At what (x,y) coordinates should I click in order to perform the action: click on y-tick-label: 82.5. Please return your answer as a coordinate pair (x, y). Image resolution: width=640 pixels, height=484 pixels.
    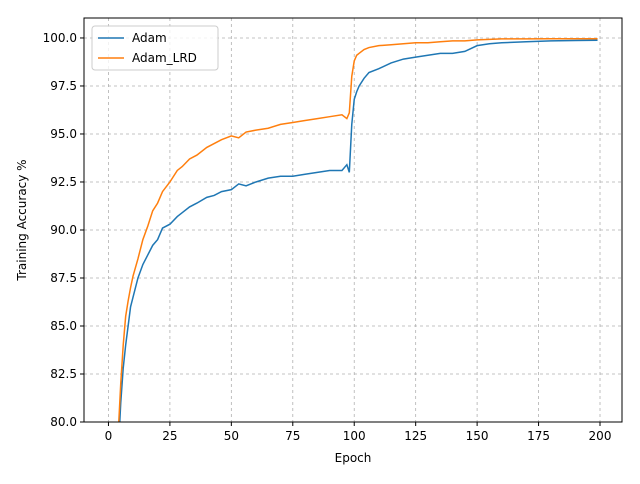
    Looking at the image, I should click on (63, 374).